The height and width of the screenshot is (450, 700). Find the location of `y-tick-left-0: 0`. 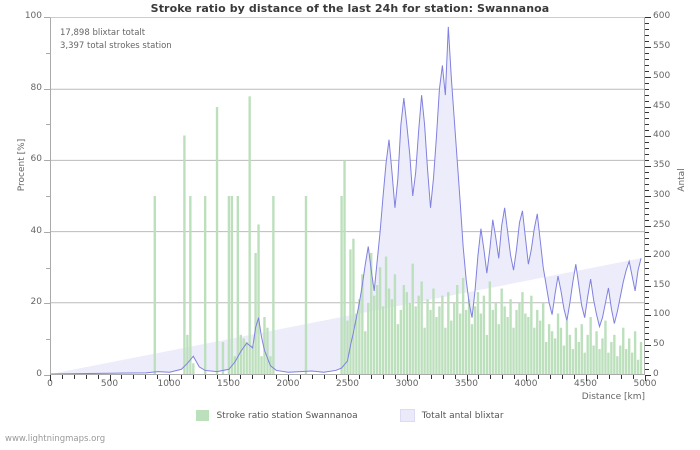

y-tick-left-0: 0 is located at coordinates (39, 374).